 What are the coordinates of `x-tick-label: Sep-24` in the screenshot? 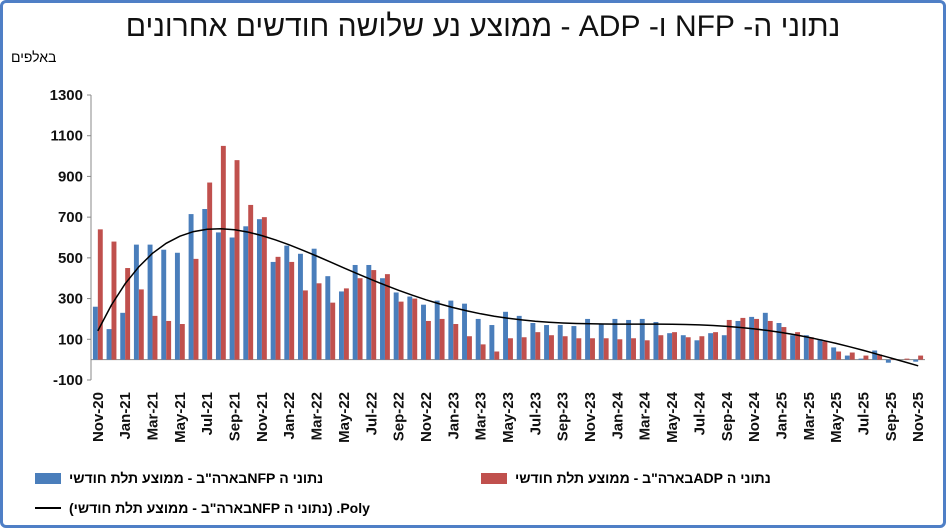 It's located at (727, 416).